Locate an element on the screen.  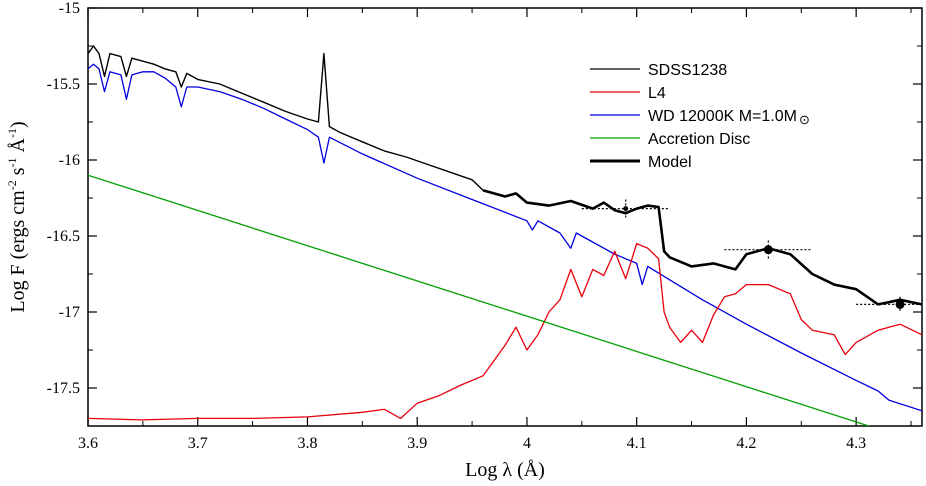
x-tick-label: 3.7 is located at coordinates (198, 443).